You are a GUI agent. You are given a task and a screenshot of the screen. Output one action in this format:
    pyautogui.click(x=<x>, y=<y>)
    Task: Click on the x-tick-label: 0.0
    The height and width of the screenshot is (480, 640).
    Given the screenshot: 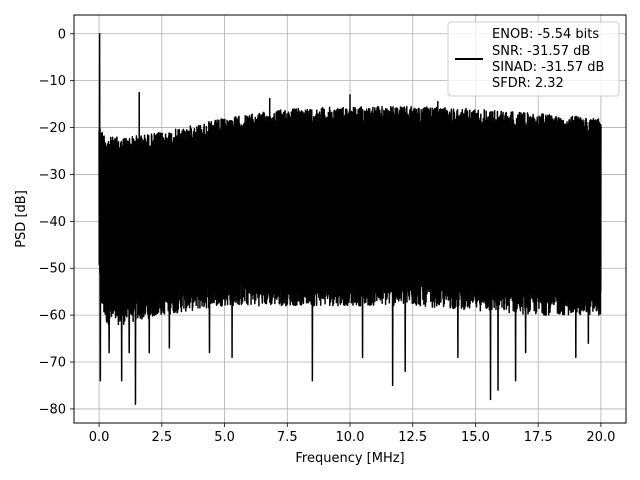 What is the action you would take?
    pyautogui.click(x=99, y=437)
    